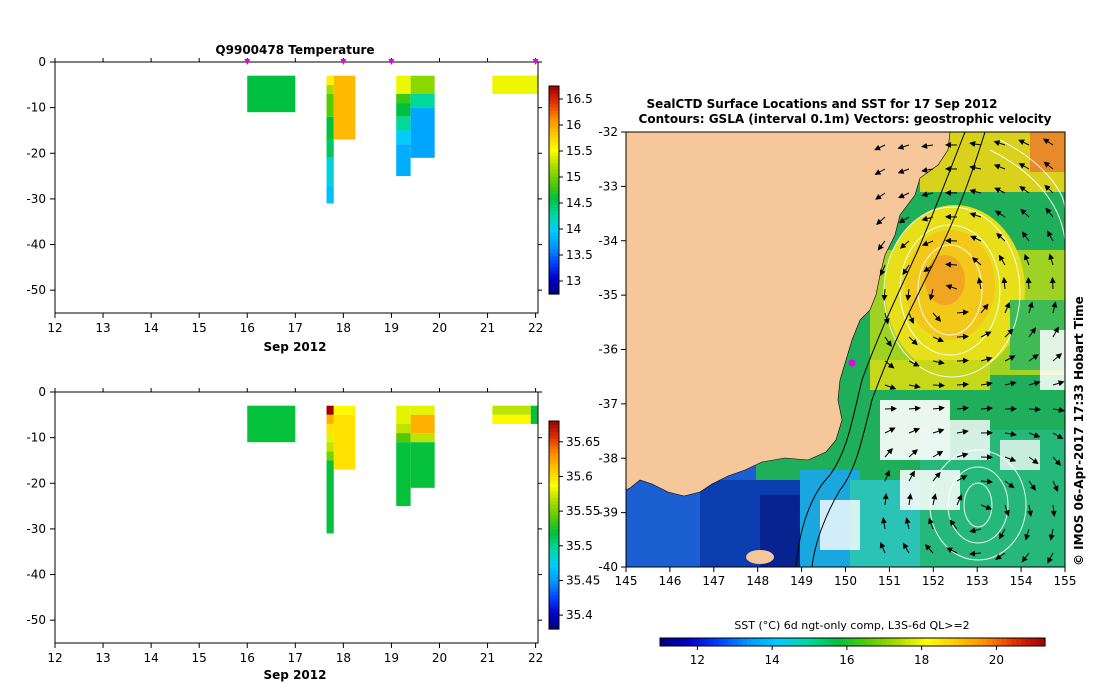 The height and width of the screenshot is (700, 1099). Describe the element at coordinates (295, 347) in the screenshot. I see `temperature-xlabel: Sep 2012` at that location.